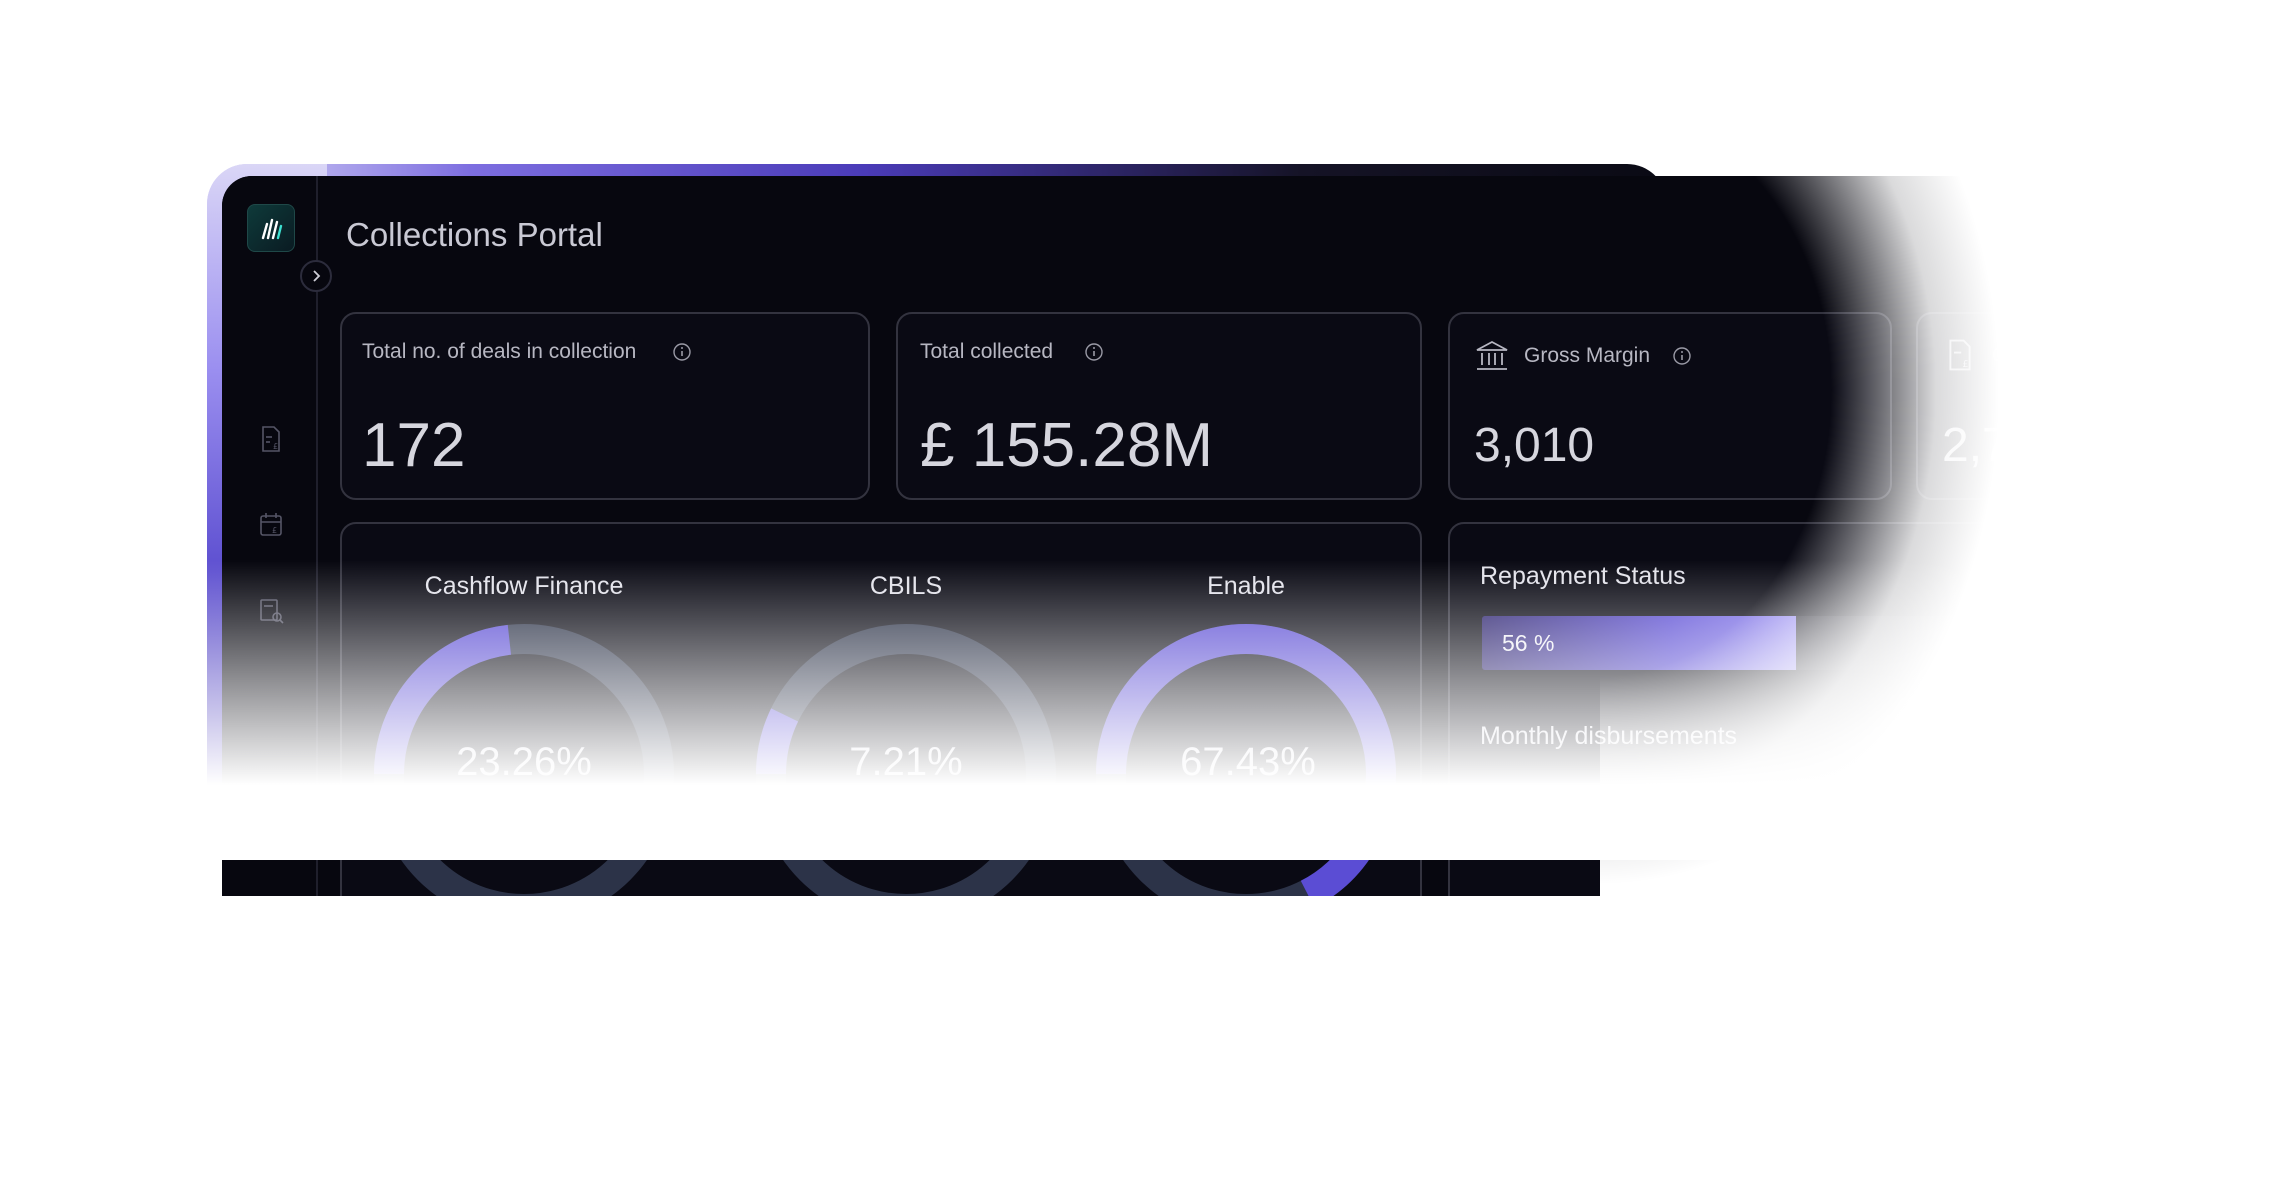 The height and width of the screenshot is (1190, 2272). I want to click on repayment-status-title: Repayment Status, so click(1583, 576).